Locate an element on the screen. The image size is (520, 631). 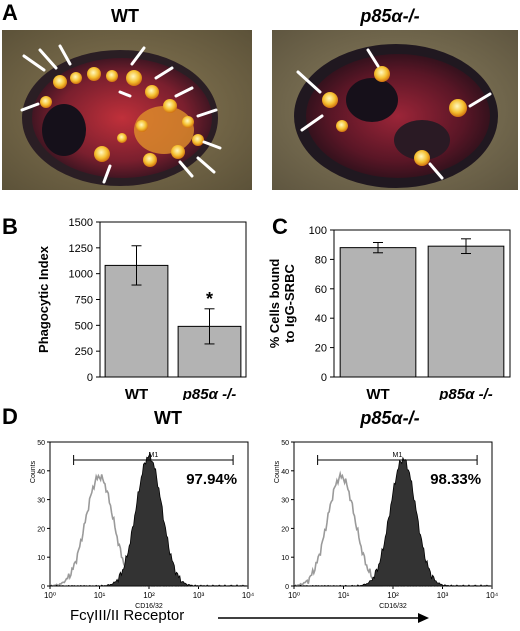
plot-frame is located at coordinates (422, 303).